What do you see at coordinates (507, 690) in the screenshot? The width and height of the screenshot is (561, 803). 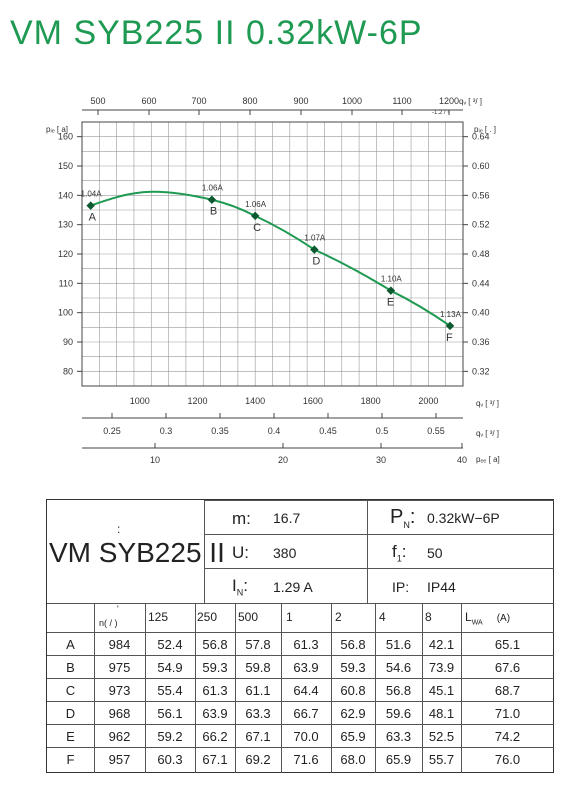 I see `row-lwa: 68.7` at bounding box center [507, 690].